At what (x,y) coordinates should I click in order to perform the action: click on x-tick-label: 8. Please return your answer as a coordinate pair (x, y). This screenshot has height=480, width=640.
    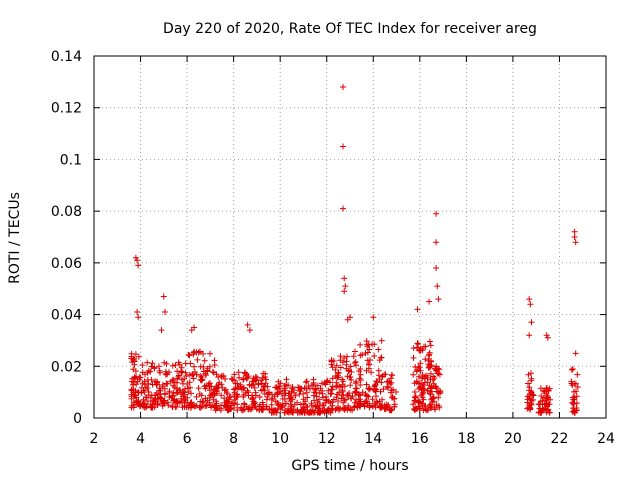
    Looking at the image, I should click on (233, 439).